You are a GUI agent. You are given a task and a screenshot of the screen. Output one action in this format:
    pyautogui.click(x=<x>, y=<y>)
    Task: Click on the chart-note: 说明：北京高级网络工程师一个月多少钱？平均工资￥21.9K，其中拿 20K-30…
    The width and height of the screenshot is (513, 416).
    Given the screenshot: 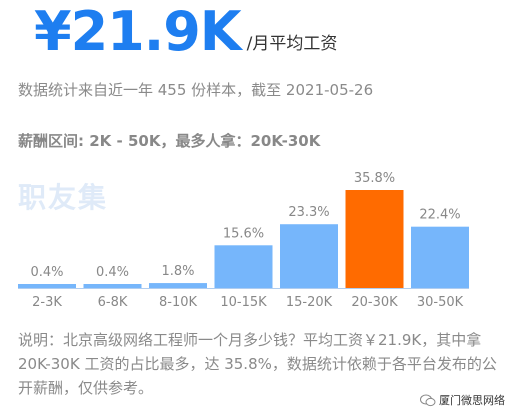 What is the action you would take?
    pyautogui.click(x=257, y=364)
    